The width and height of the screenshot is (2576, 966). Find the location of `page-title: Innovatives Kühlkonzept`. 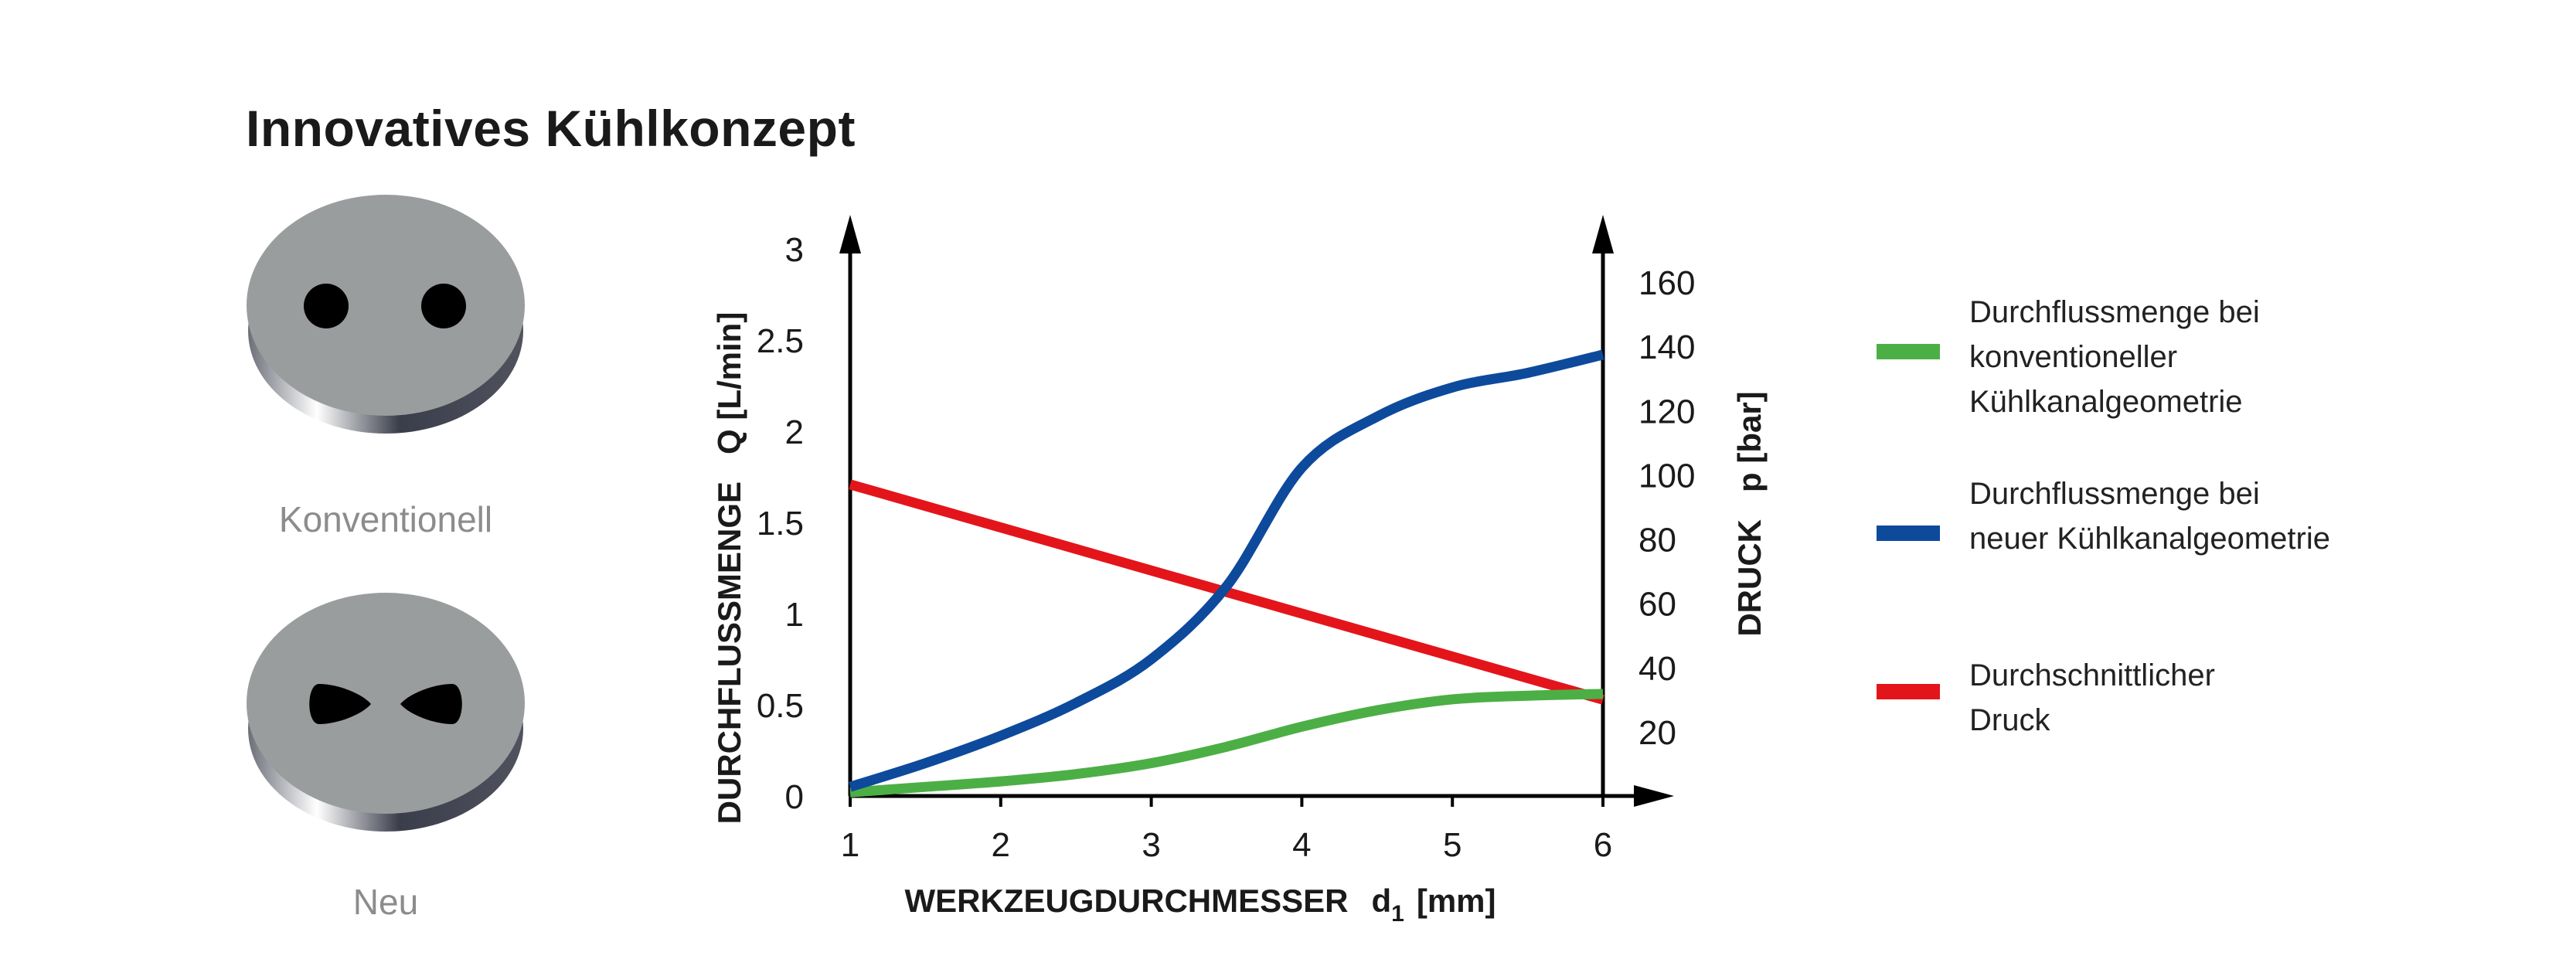

page-title: Innovatives Kühlkonzept is located at coordinates (551, 128).